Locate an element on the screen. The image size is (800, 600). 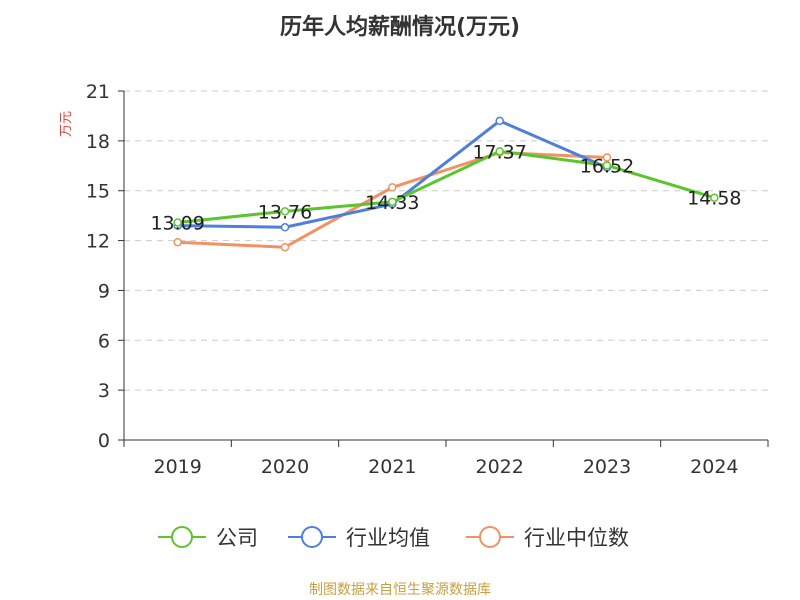
data-label: 13.76 is located at coordinates (285, 212).